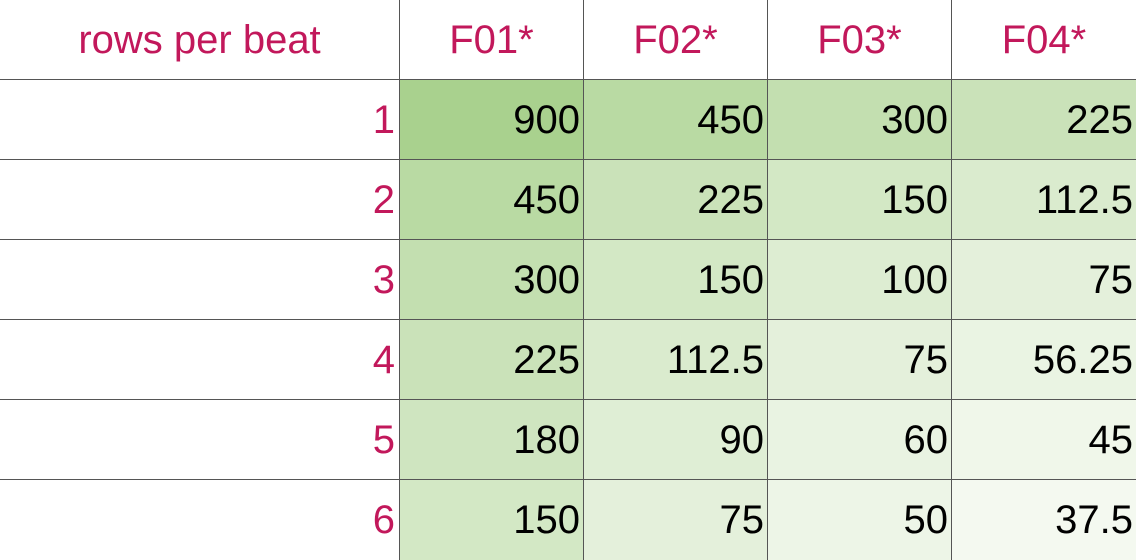 The image size is (1136, 560). What do you see at coordinates (200, 200) in the screenshot?
I see `row-label: 2` at bounding box center [200, 200].